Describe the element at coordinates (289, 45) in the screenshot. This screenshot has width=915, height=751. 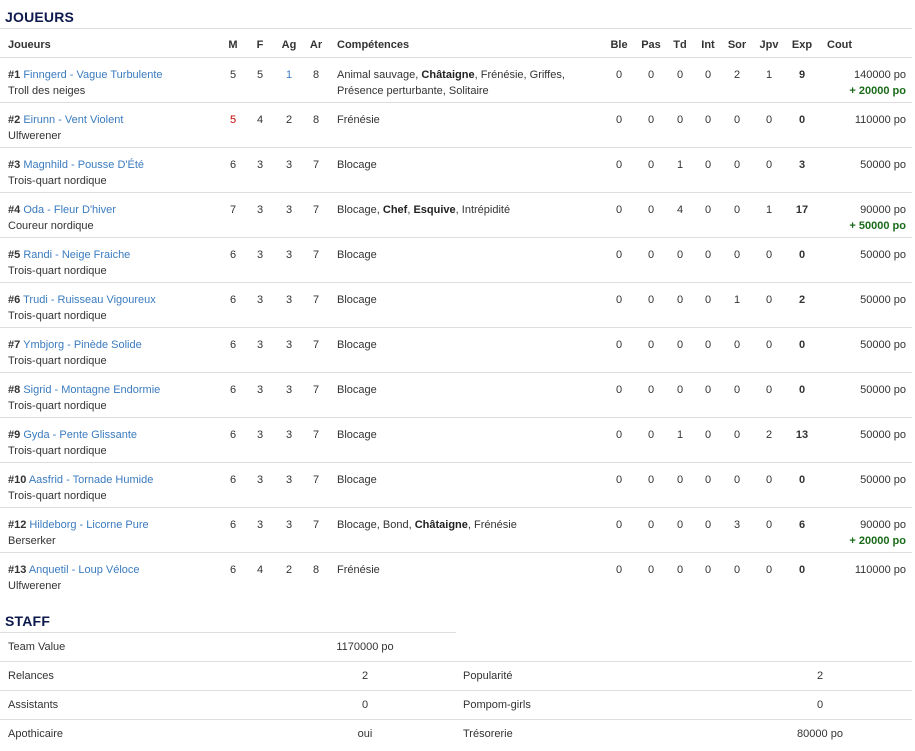
I see `header-ag: Ag` at that location.